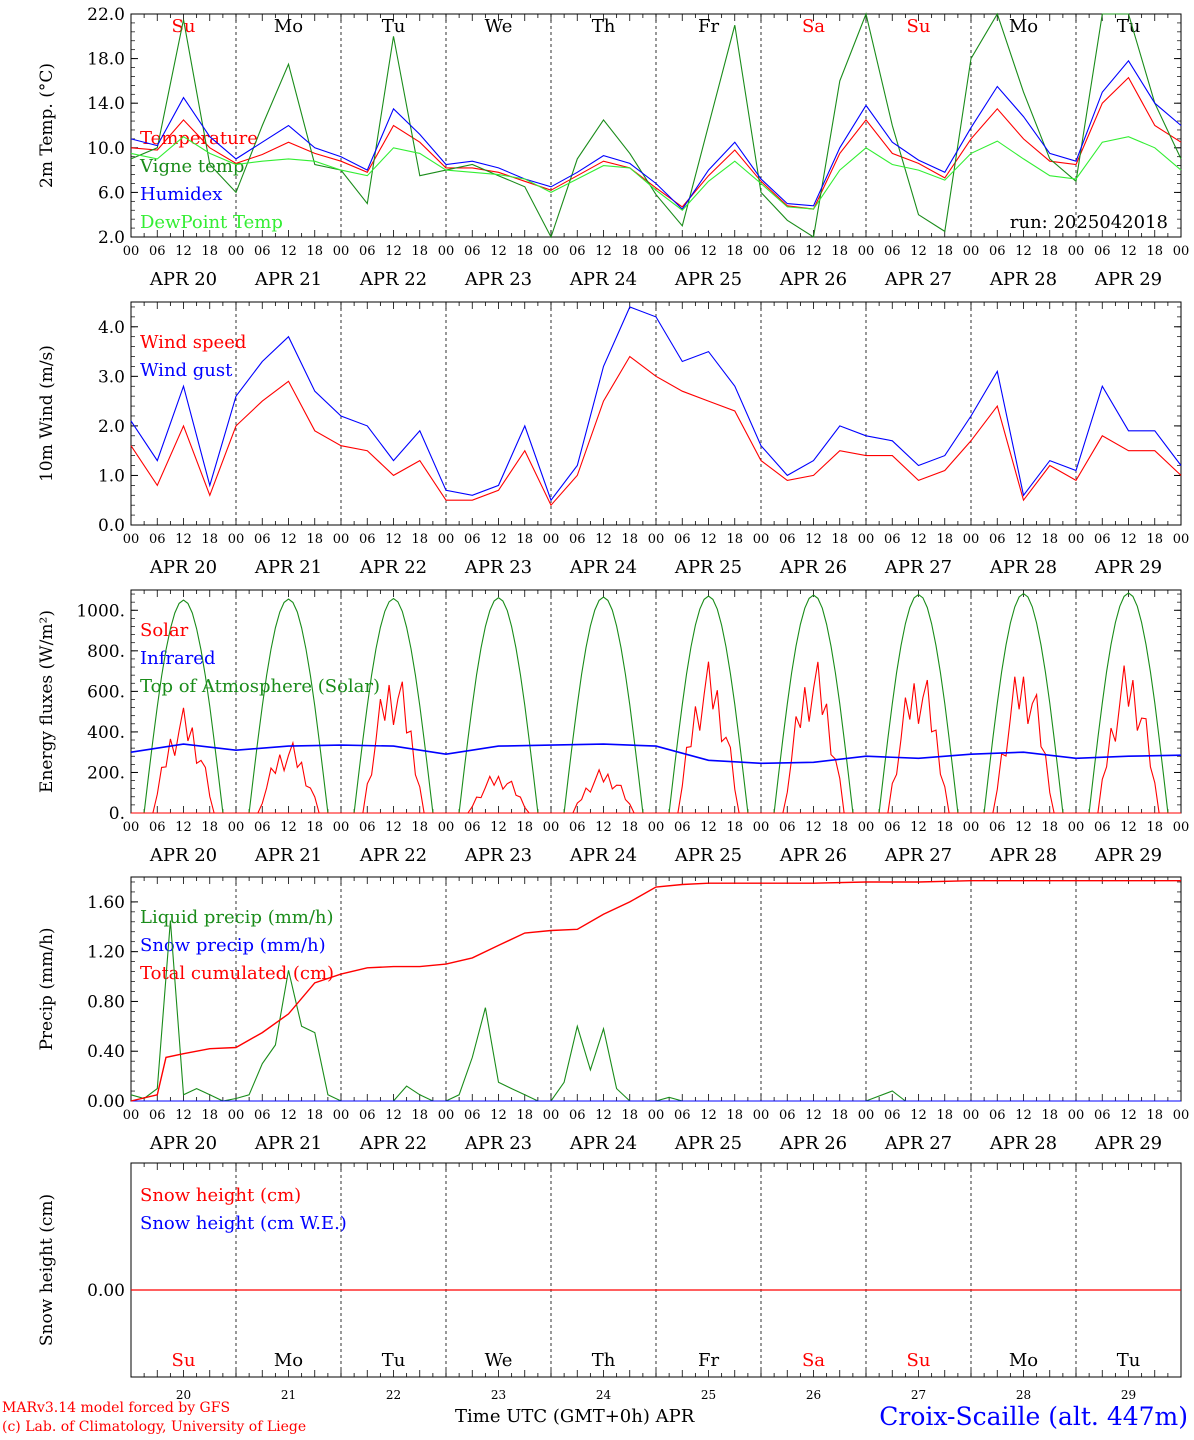 The height and width of the screenshot is (1440, 1194). What do you see at coordinates (183, 1395) in the screenshot?
I see `day-number-label: 20` at bounding box center [183, 1395].